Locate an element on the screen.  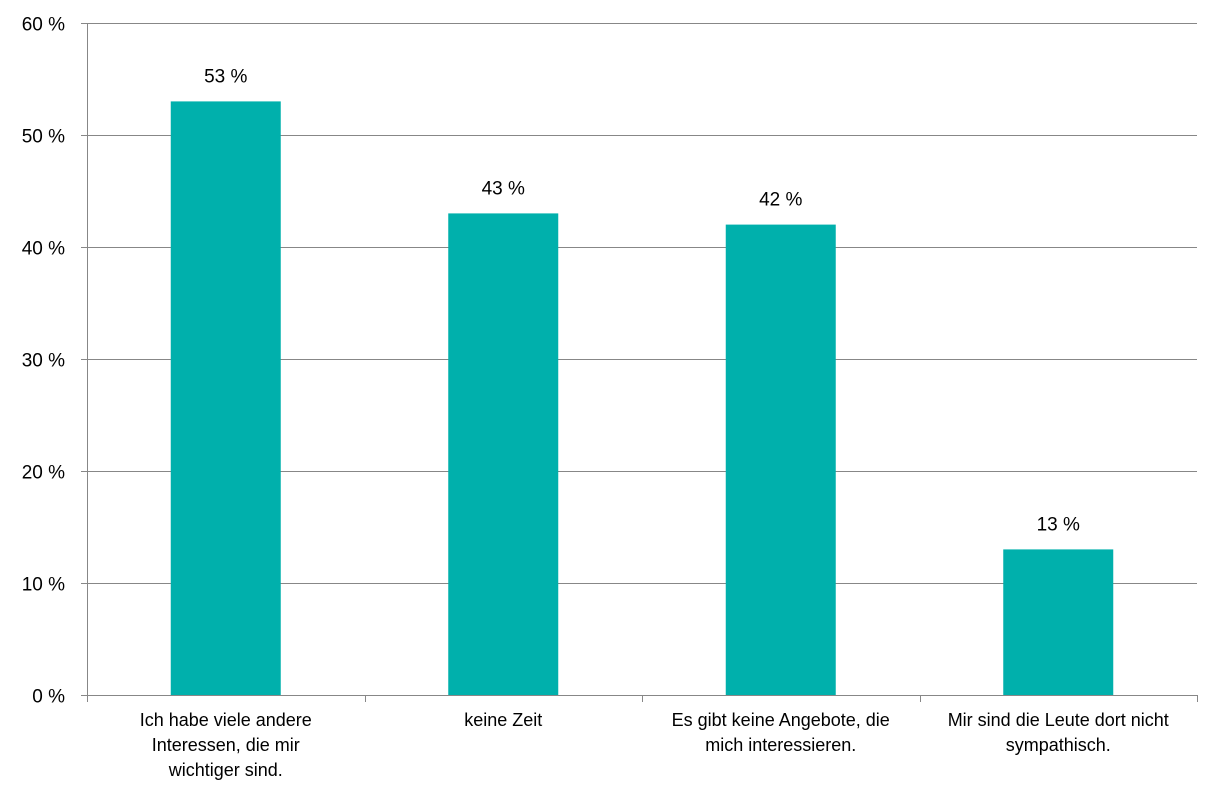
y-tick-label: 30 % is located at coordinates (43, 361).